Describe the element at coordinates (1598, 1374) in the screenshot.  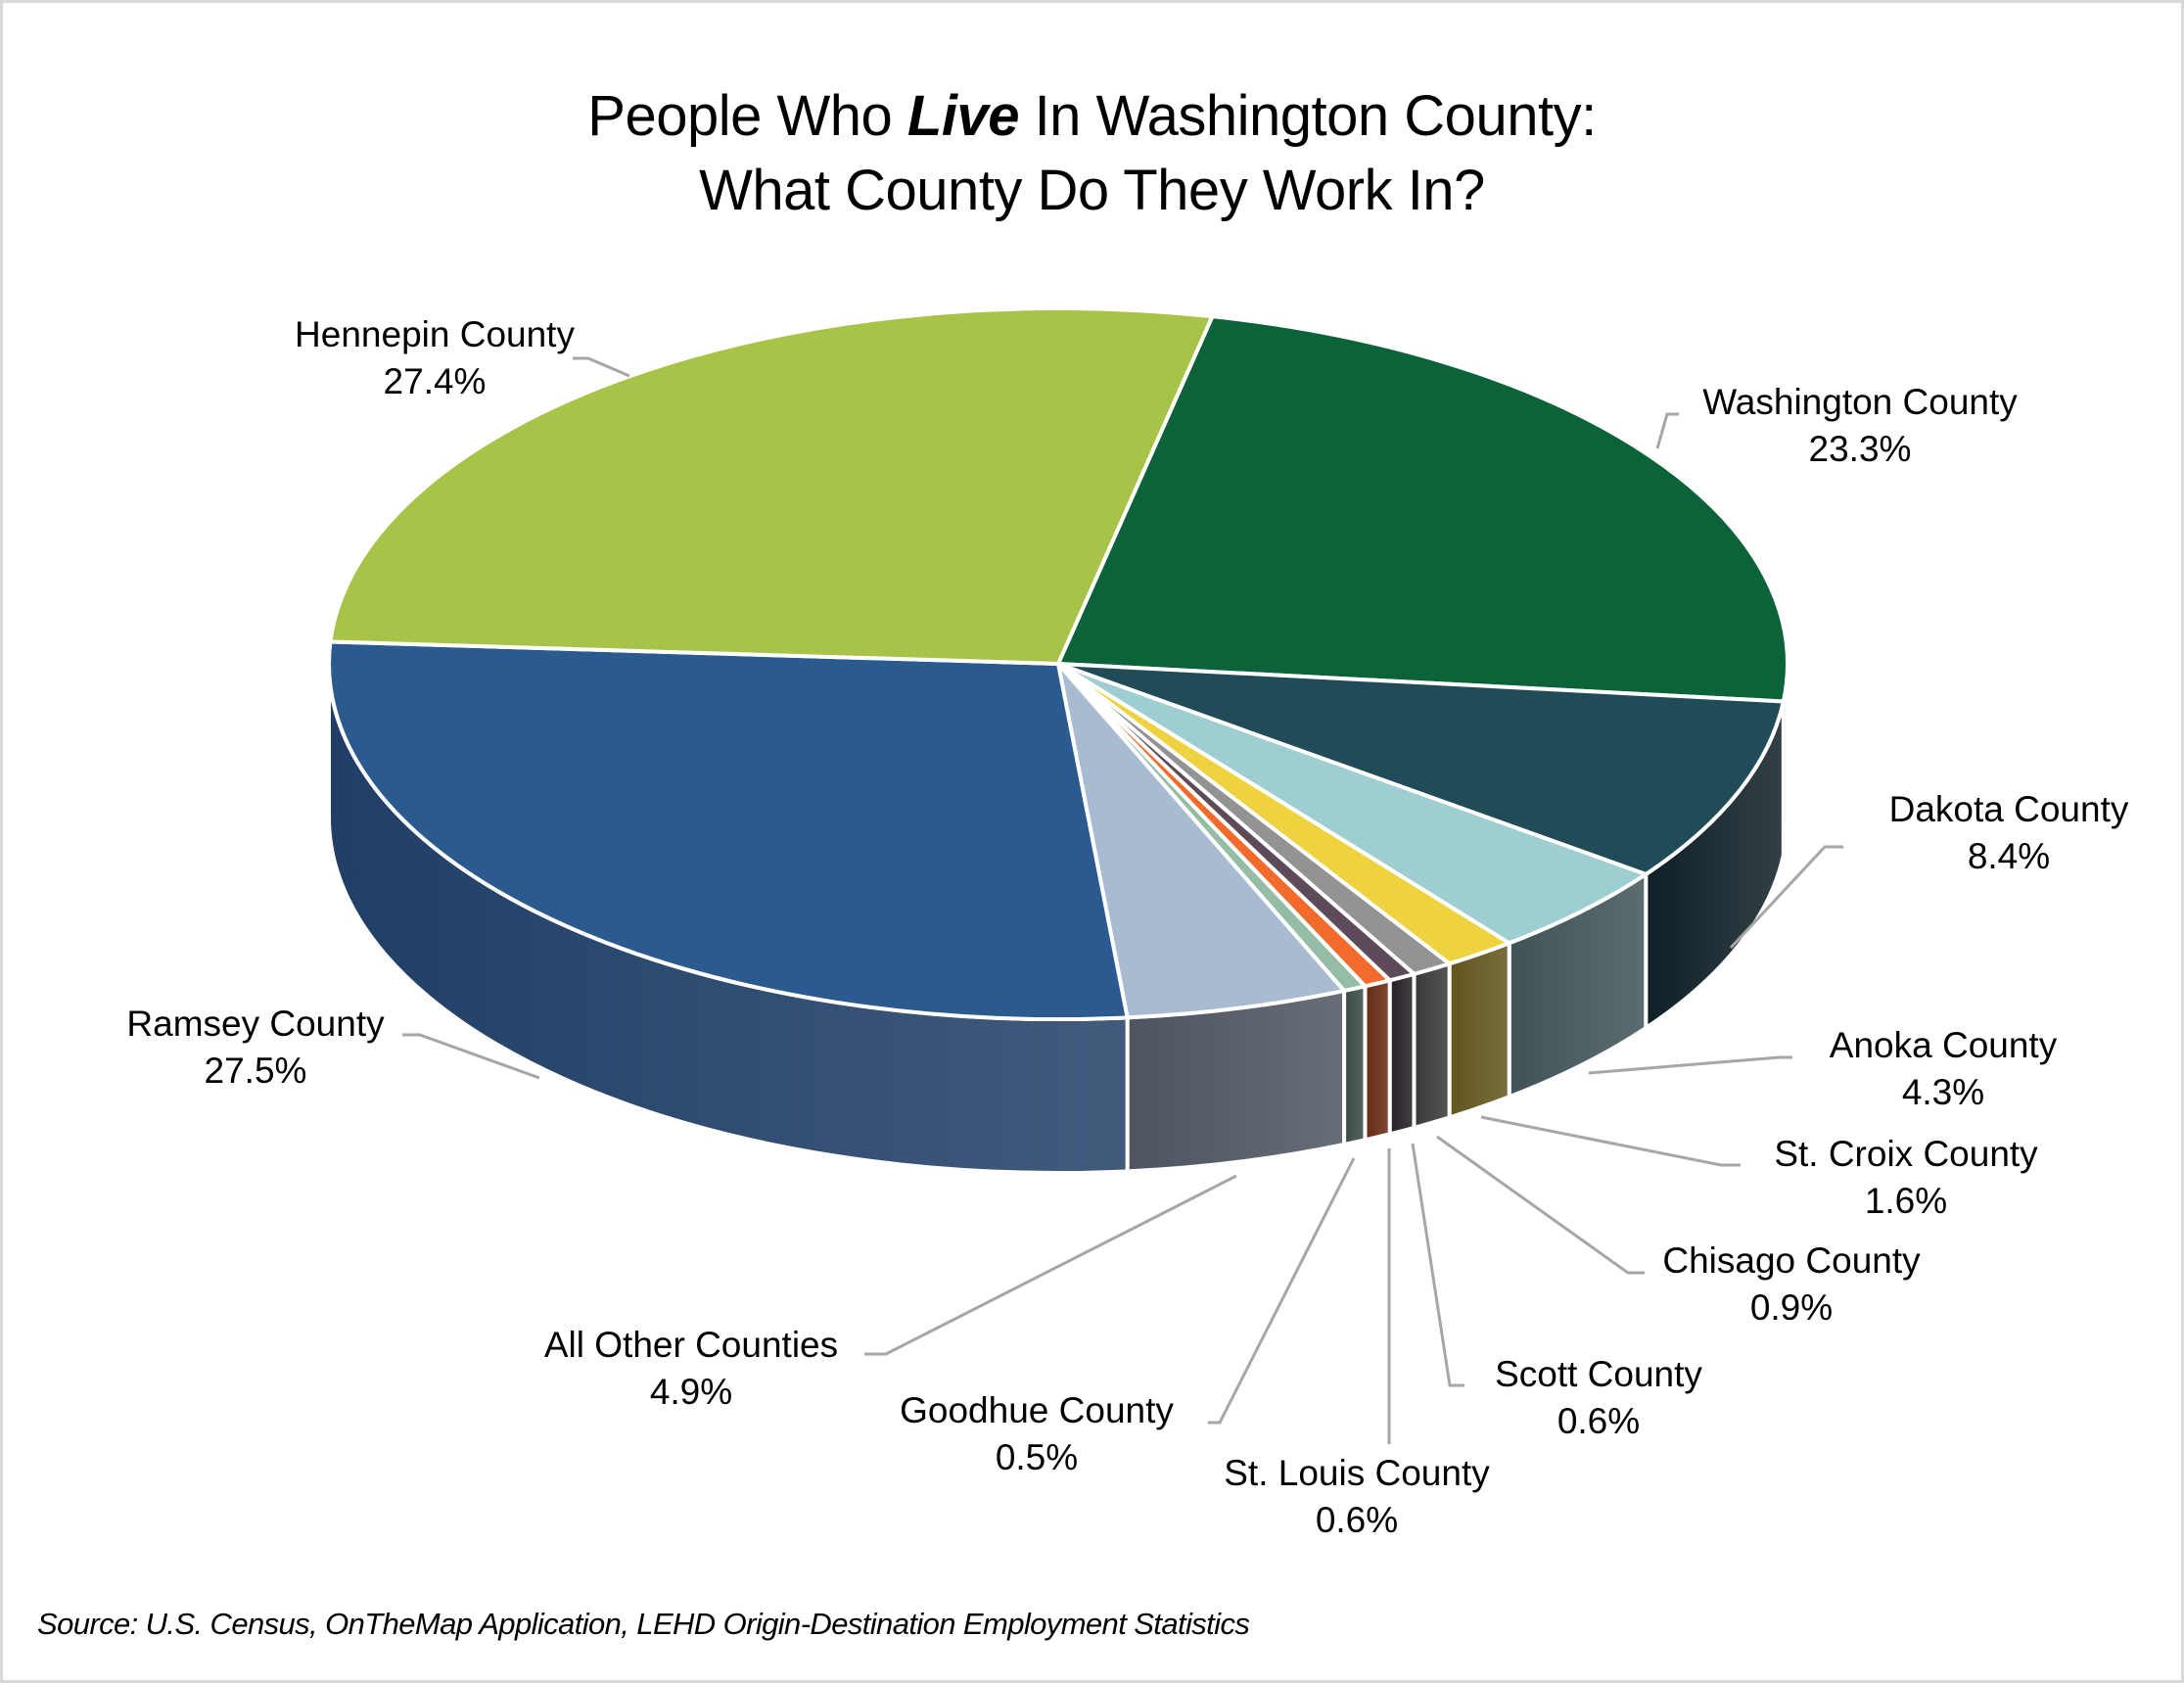
I see `label-name: Scott County` at that location.